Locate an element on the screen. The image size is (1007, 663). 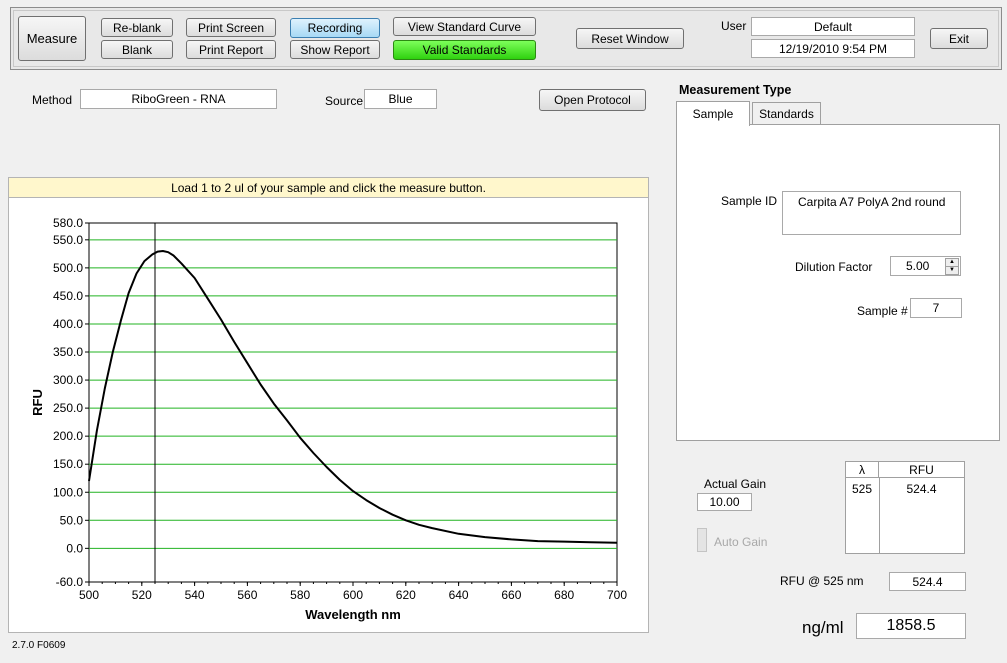
y-tick-label: 450.0 is located at coordinates (68, 296).